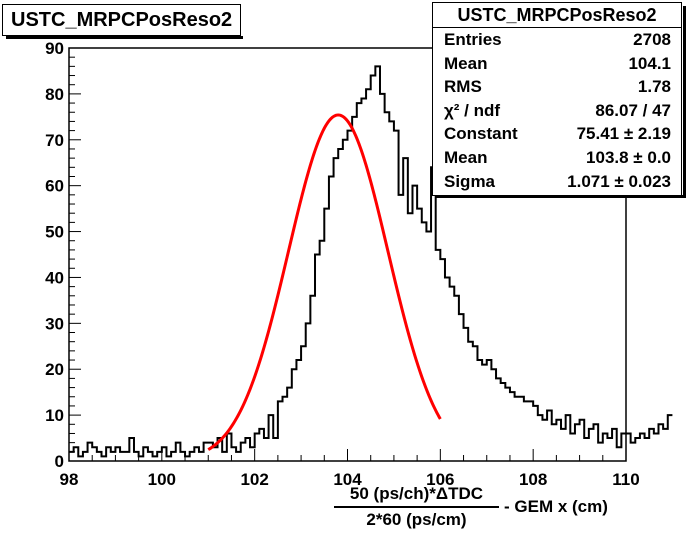  I want to click on stats-row-entries: Entries 2708, so click(557, 40).